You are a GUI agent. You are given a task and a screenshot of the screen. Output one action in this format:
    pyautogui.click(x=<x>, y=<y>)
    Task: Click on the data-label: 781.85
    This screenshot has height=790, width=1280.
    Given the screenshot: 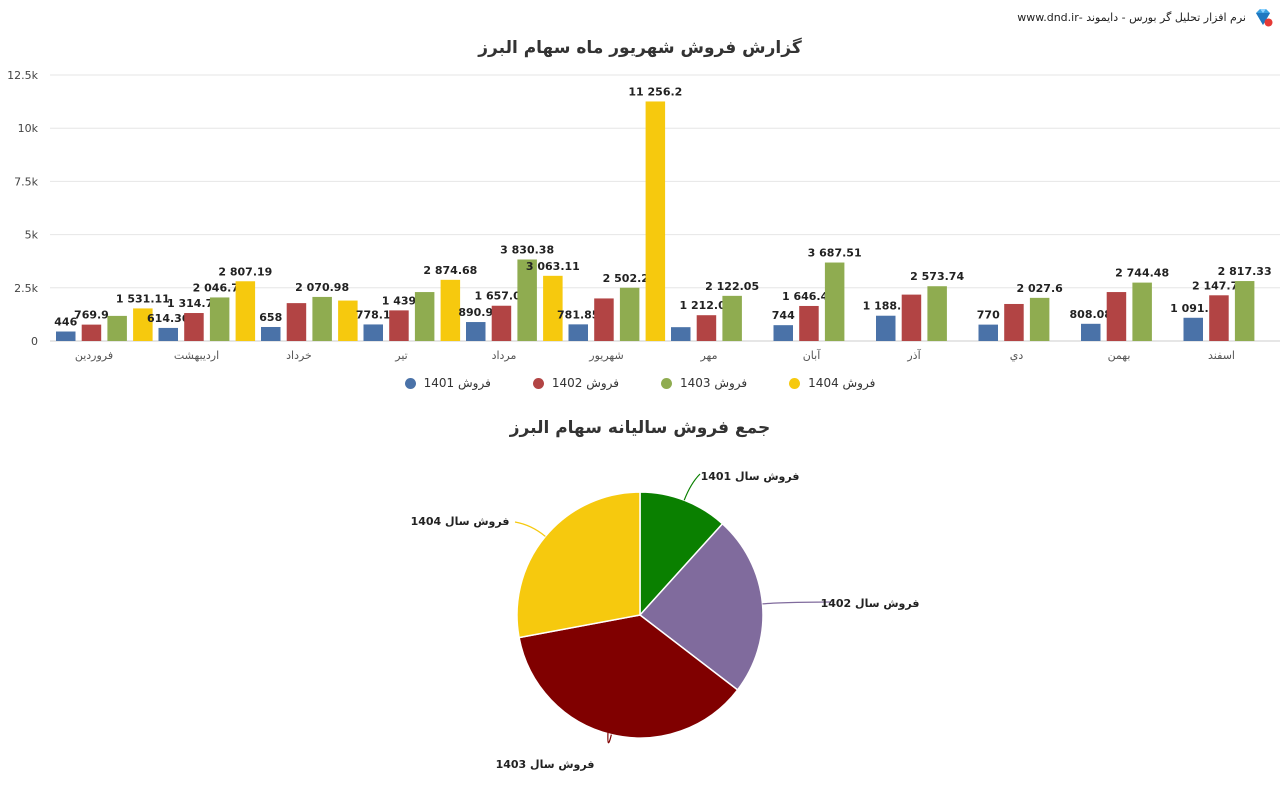 What is the action you would take?
    pyautogui.click(x=578, y=314)
    